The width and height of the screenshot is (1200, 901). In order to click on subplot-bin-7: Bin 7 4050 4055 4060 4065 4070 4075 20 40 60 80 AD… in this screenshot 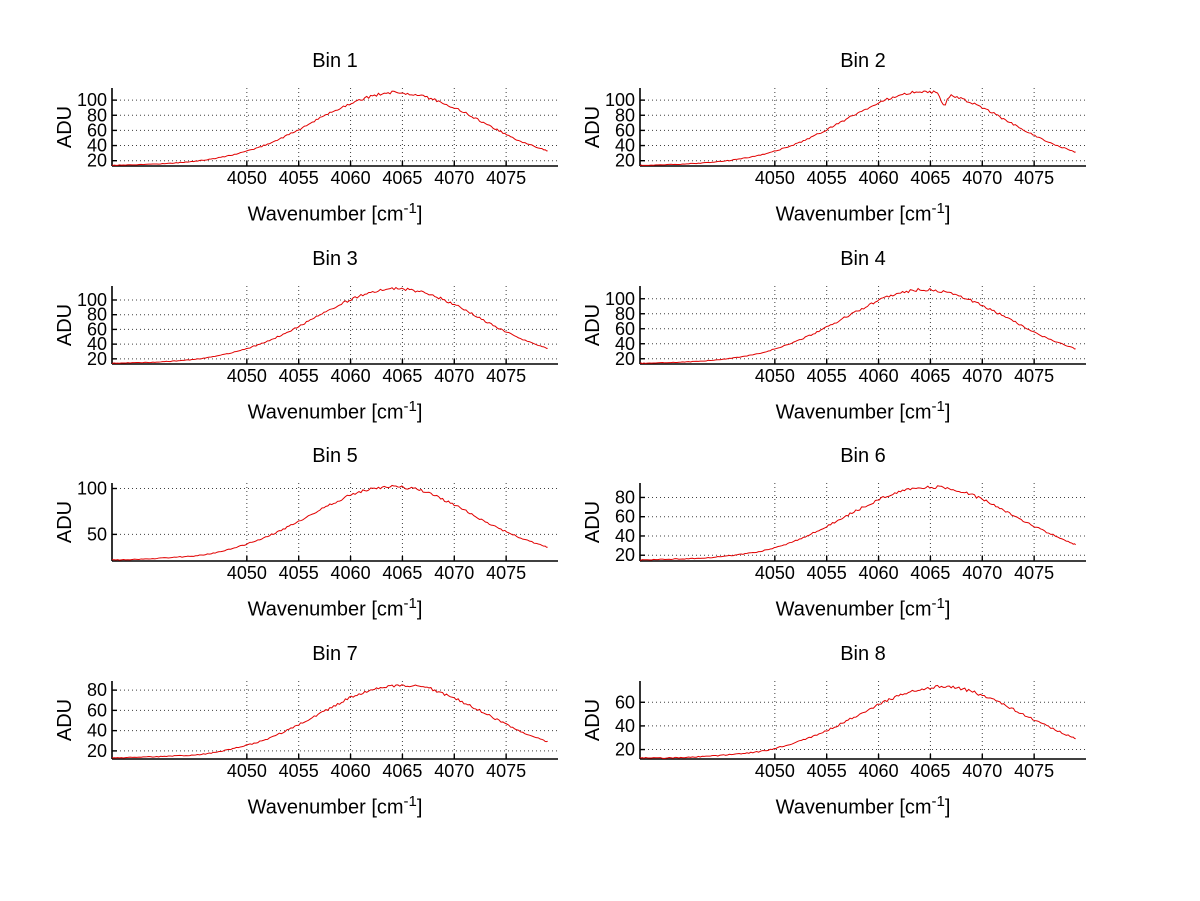, I will do `click(320, 737)`.